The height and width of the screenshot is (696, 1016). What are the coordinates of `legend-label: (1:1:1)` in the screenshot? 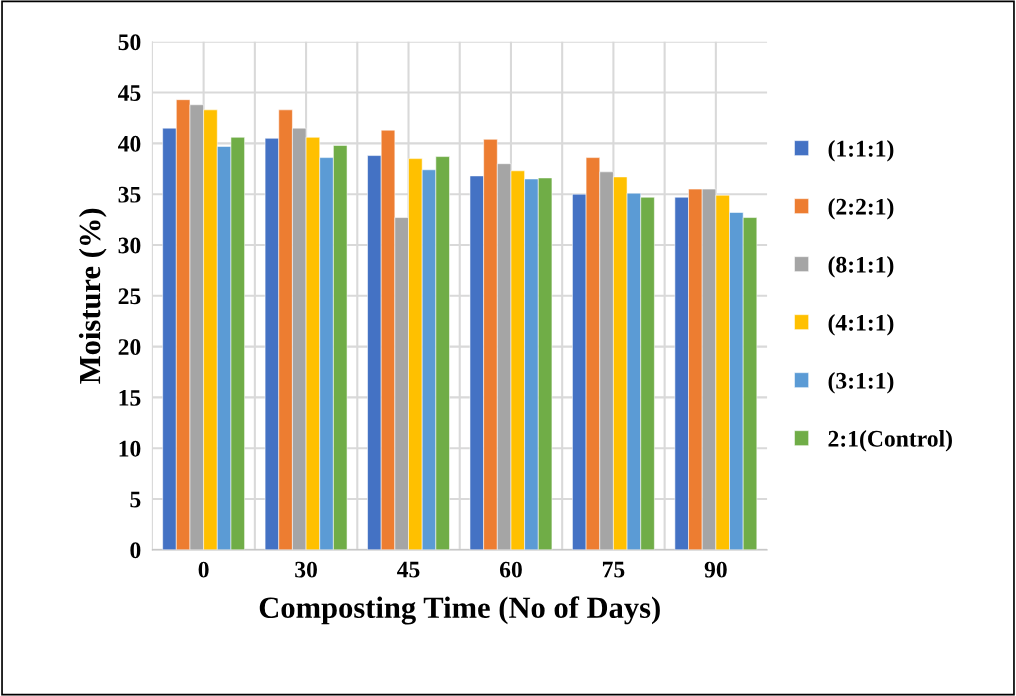 It's located at (861, 151).